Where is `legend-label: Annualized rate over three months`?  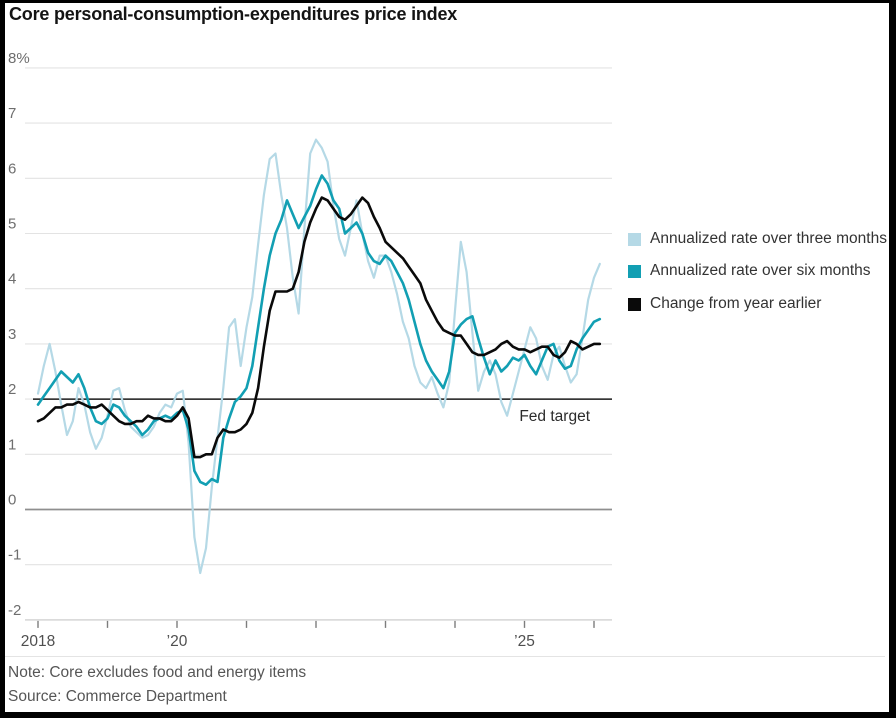 legend-label: Annualized rate over three months is located at coordinates (768, 238).